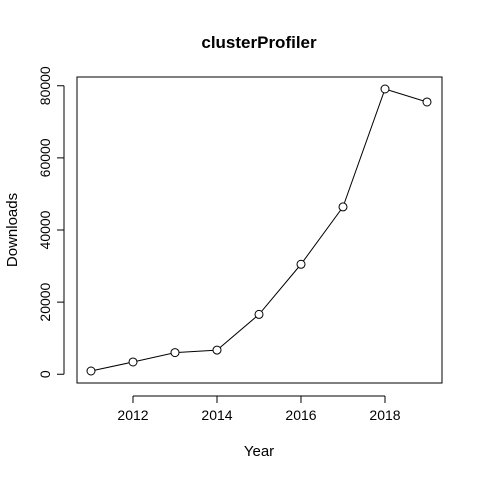 The height and width of the screenshot is (480, 480). Describe the element at coordinates (45, 301) in the screenshot. I see `y-tick-label: 20000` at that location.